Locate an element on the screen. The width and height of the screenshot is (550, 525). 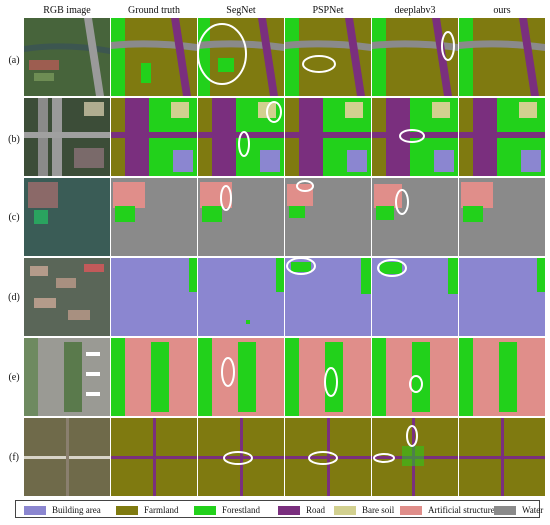
legend-item-farmland: Farmland is located at coordinates (147, 510).